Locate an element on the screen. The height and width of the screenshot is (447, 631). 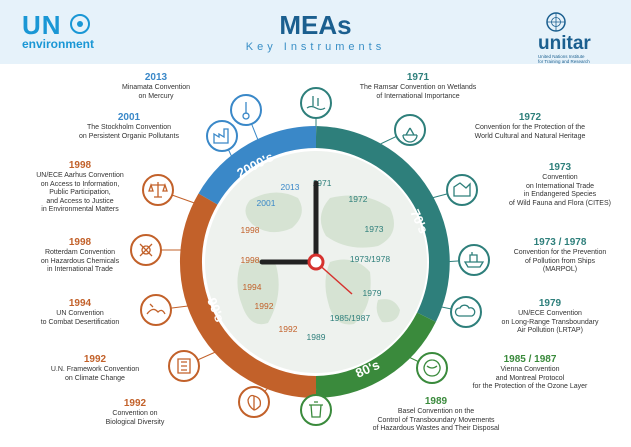
page-title: MEAs is located at coordinates (315, 25).